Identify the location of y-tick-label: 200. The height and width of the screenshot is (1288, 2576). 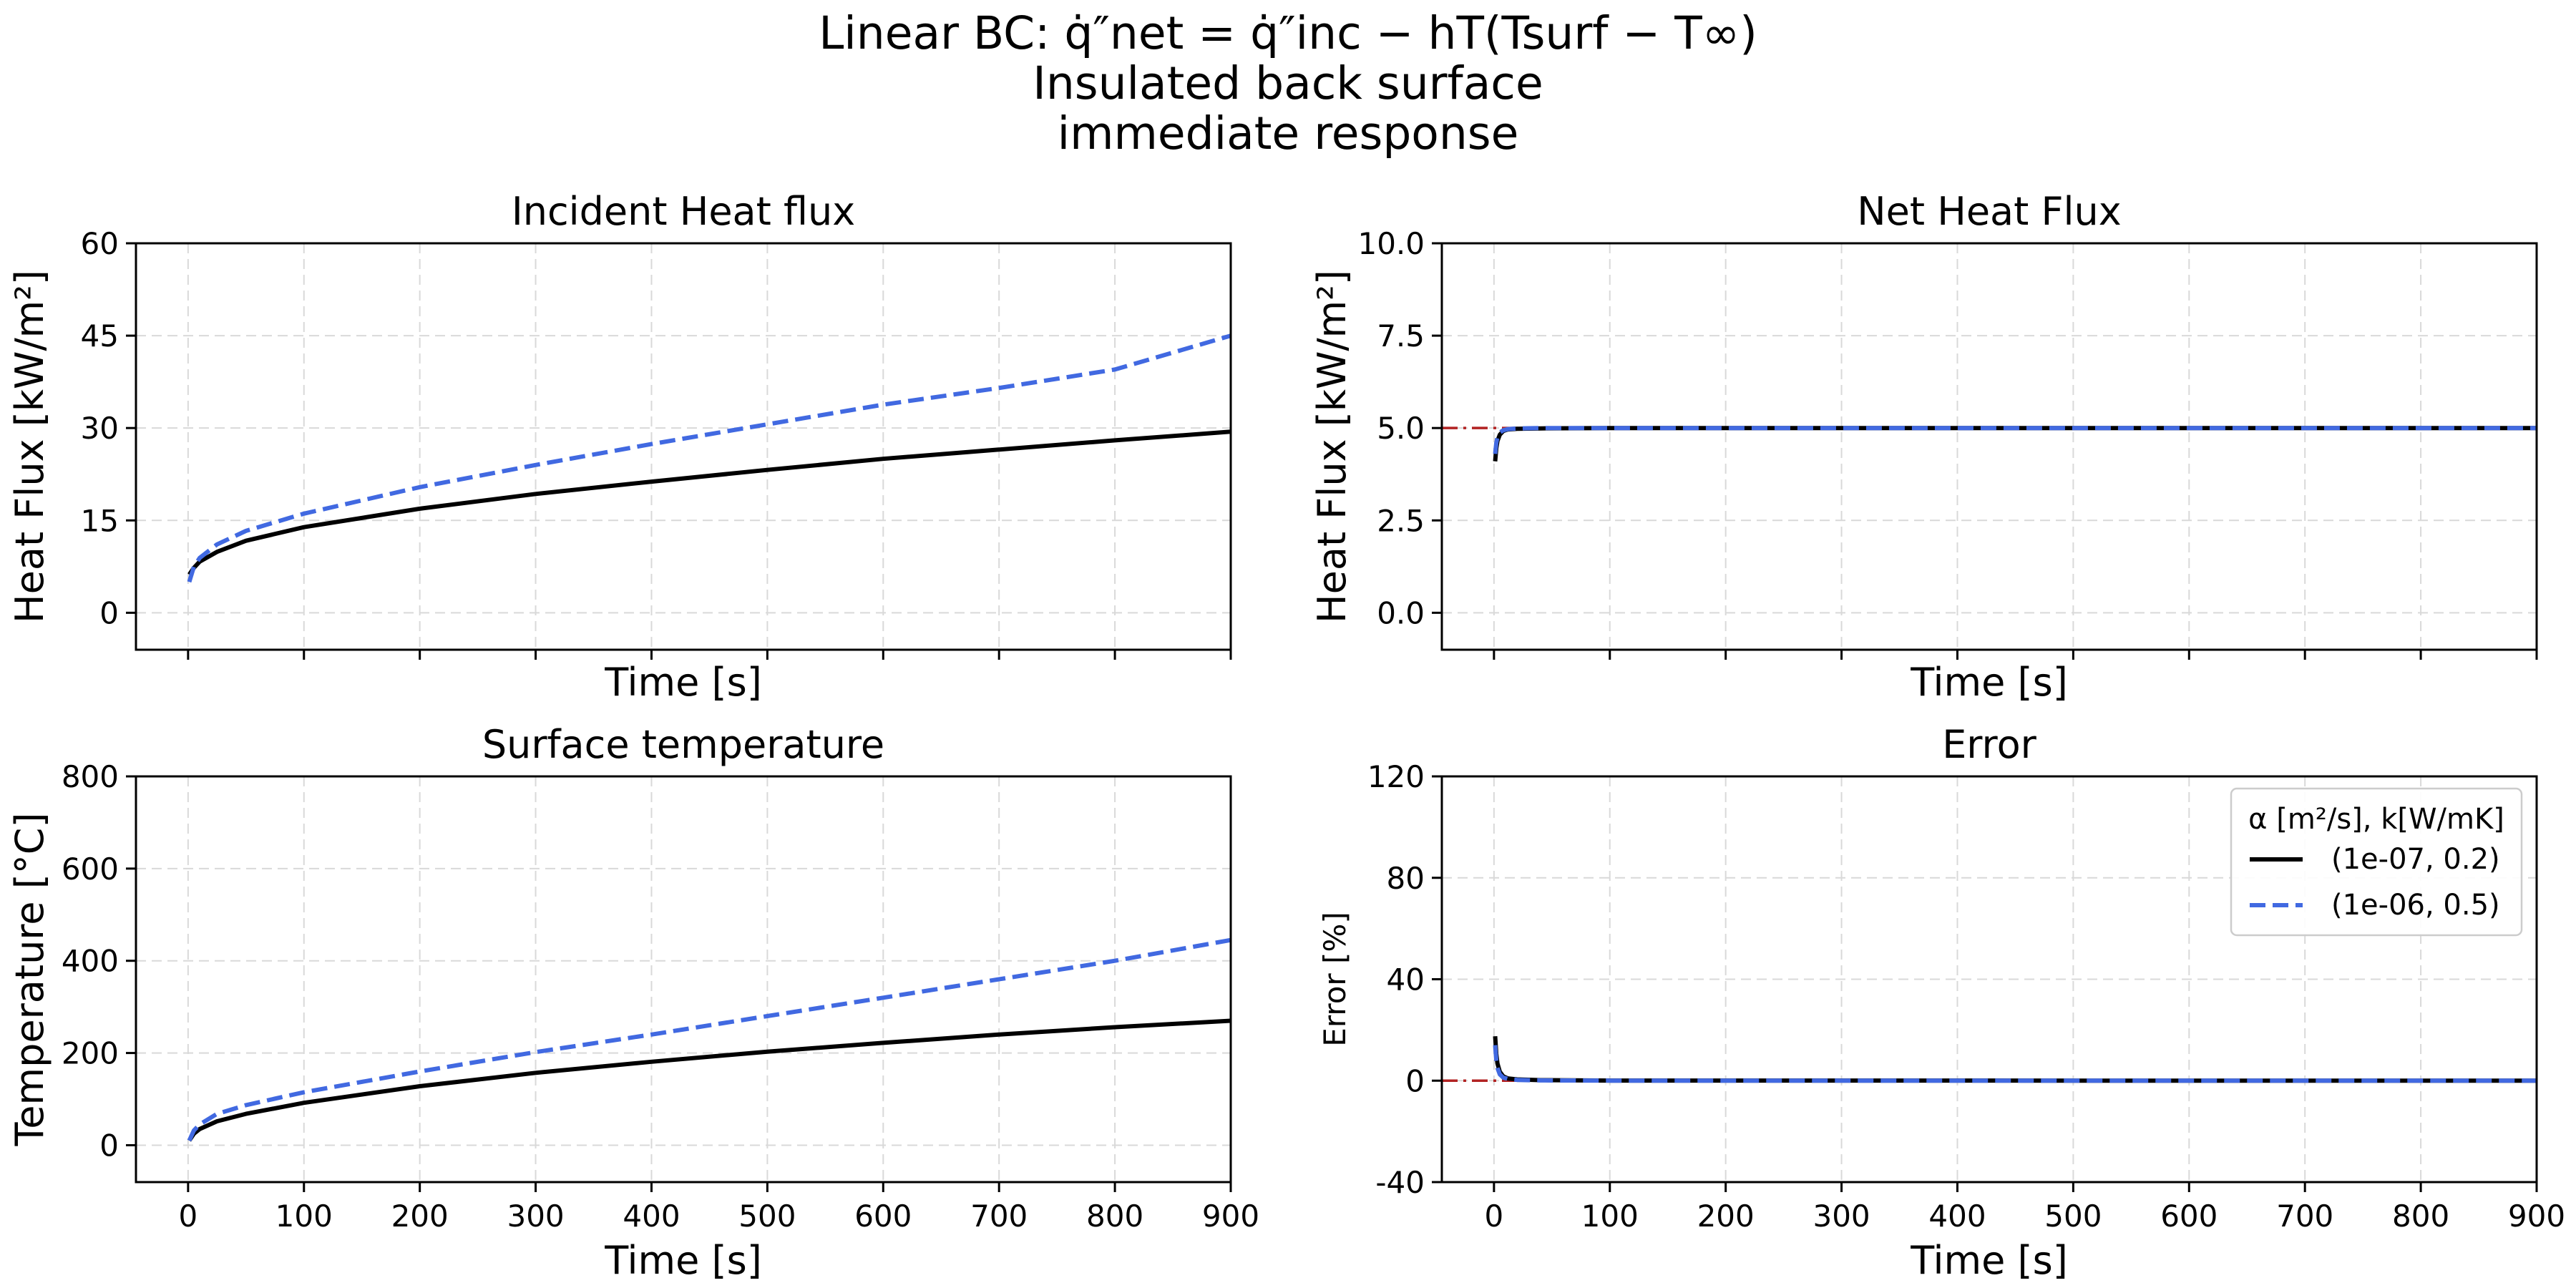
(90, 1053).